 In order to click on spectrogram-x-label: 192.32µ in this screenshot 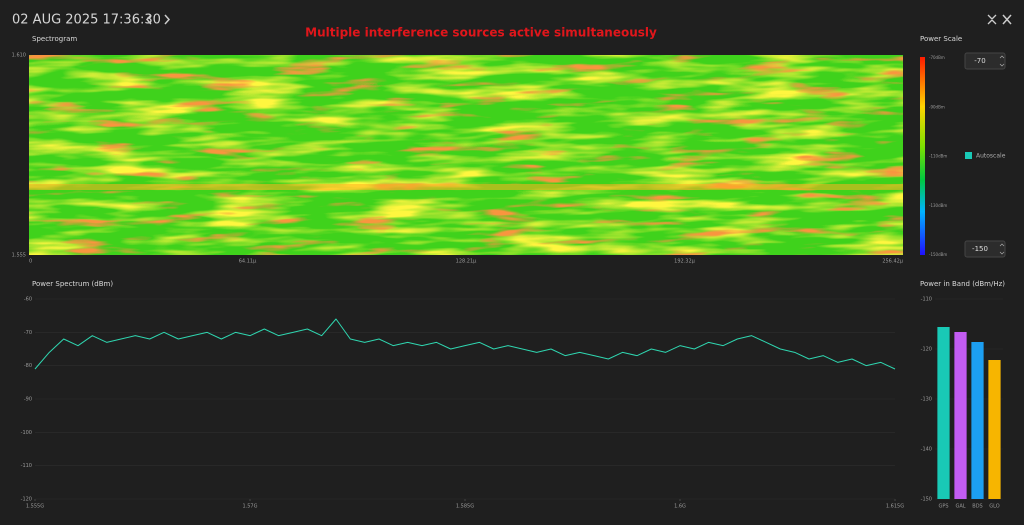, I will do `click(684, 262)`.